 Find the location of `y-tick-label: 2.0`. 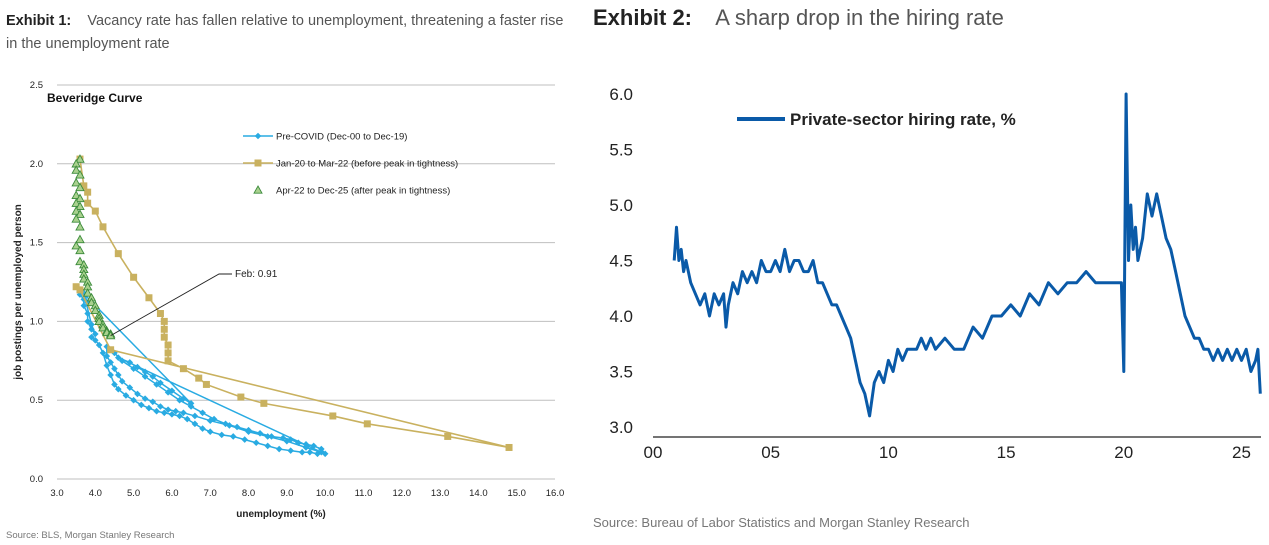

y-tick-label: 2.0 is located at coordinates (36, 164).